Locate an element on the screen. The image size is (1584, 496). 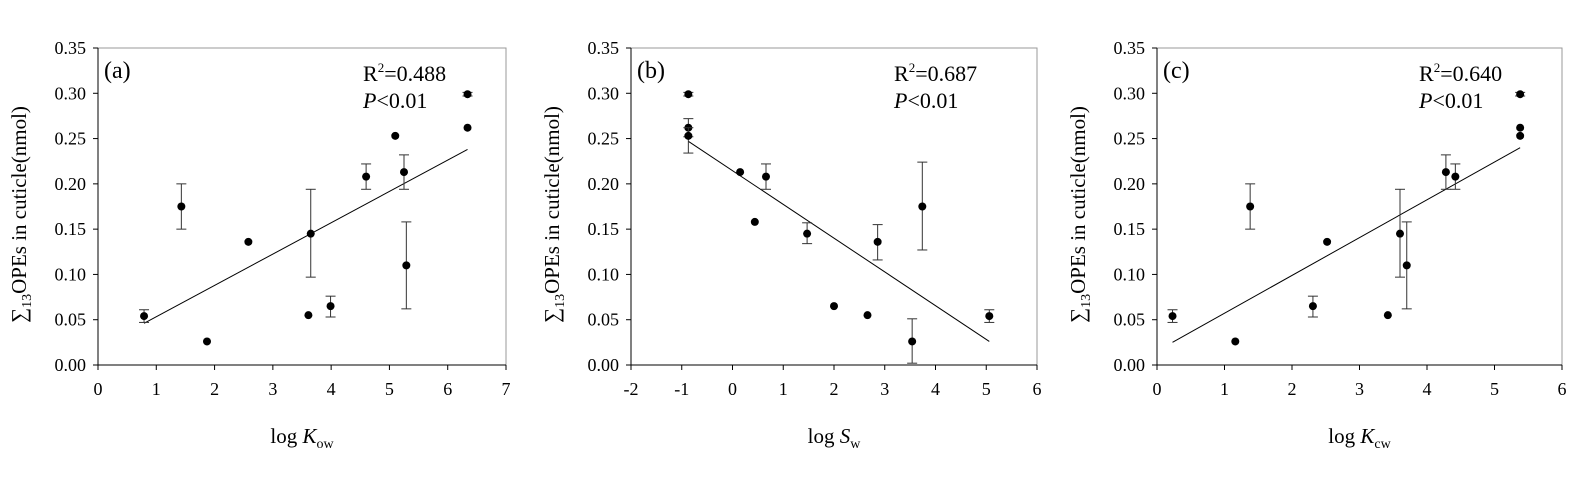
x-label-subscript: ow is located at coordinates (325, 444).